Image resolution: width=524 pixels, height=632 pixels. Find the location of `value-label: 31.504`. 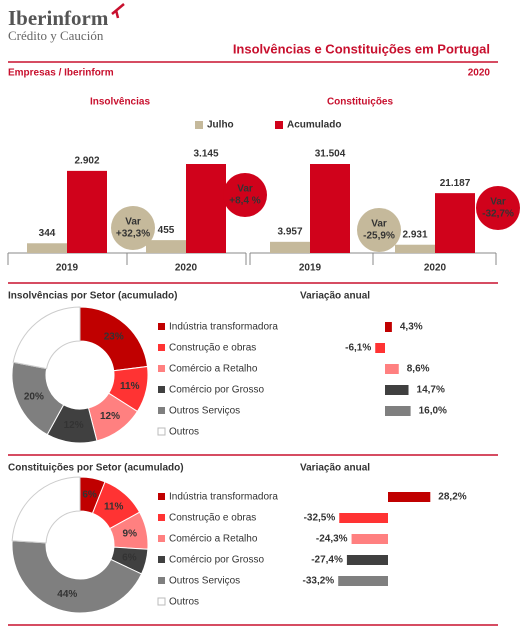

value-label: 31.504 is located at coordinates (330, 154).